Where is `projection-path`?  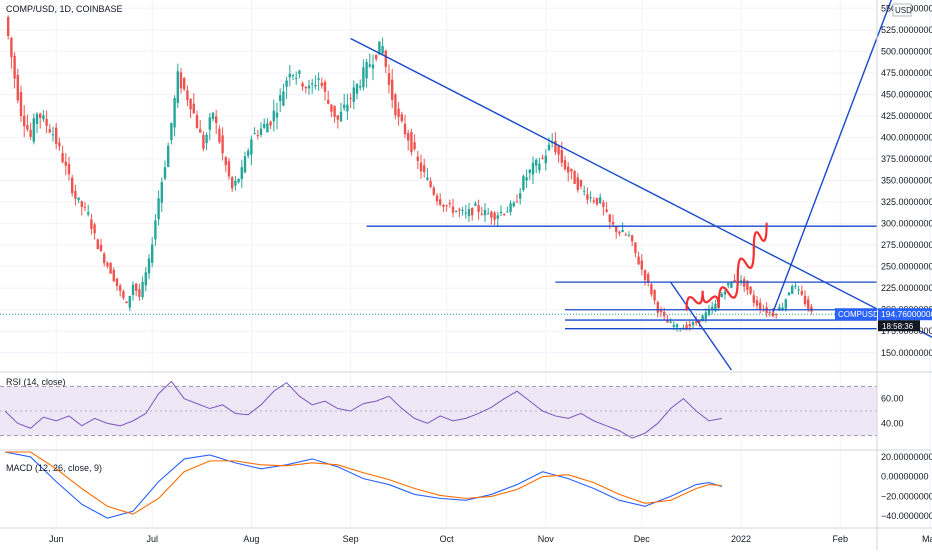
projection-path is located at coordinates (726, 266).